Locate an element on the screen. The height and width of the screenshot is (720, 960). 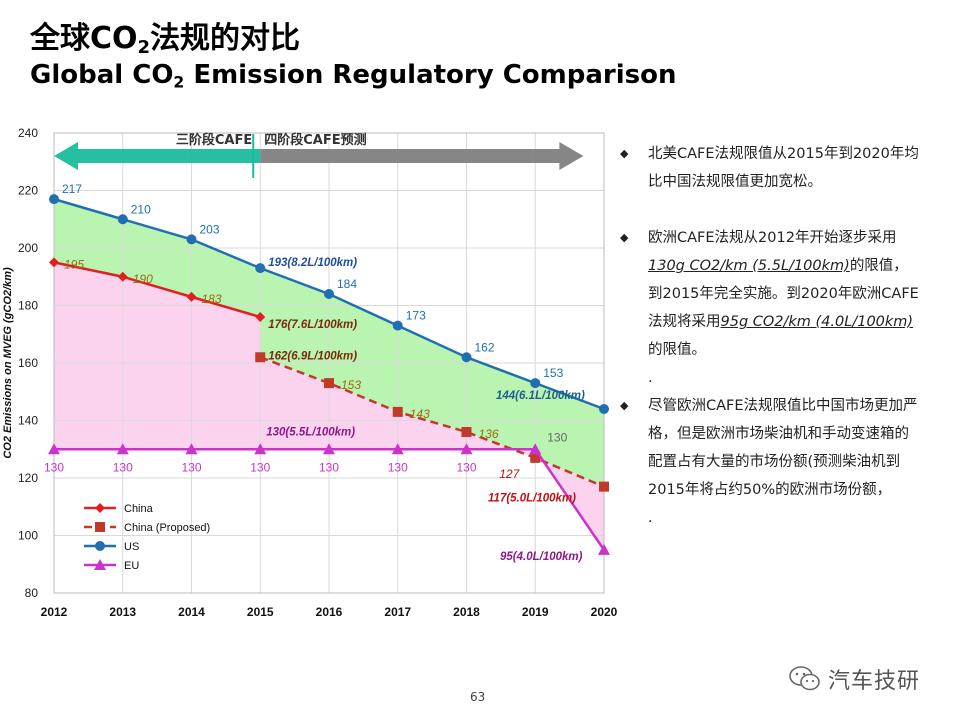
data-label-us: 153 is located at coordinates (553, 373).